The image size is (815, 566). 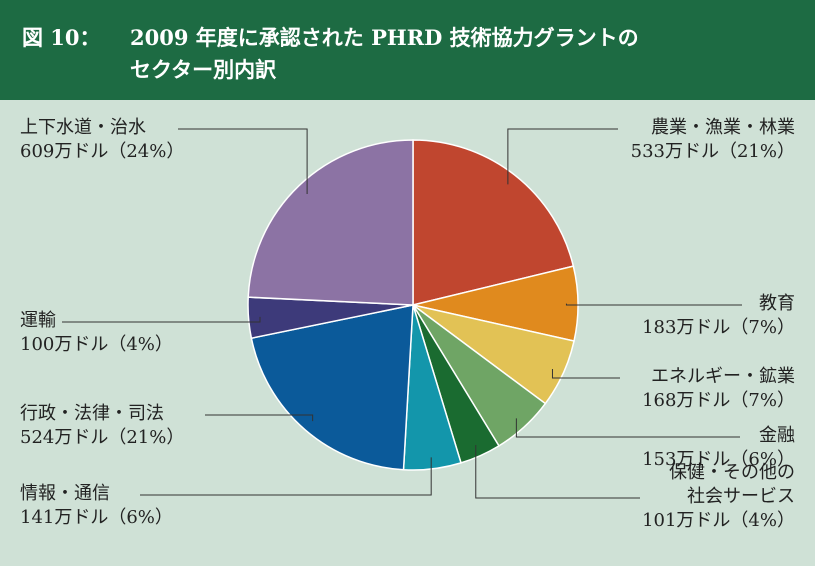 What do you see at coordinates (65, 493) in the screenshot?
I see `category-label: 情報・通信` at bounding box center [65, 493].